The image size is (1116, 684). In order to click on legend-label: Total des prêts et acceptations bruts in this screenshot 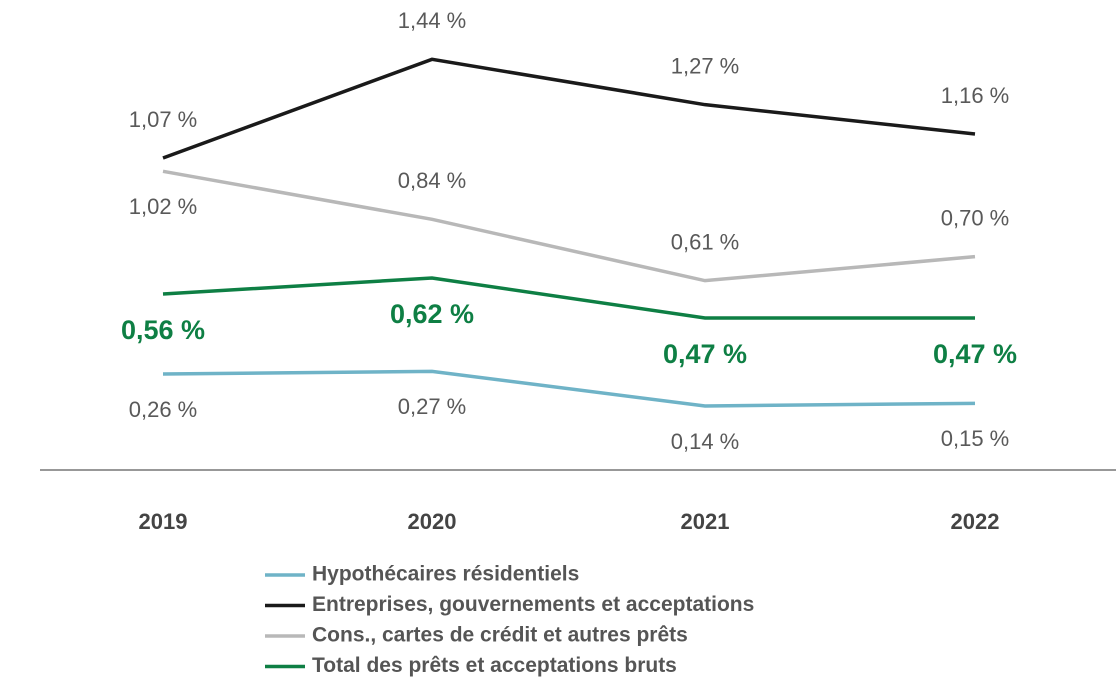, I will do `click(494, 665)`.